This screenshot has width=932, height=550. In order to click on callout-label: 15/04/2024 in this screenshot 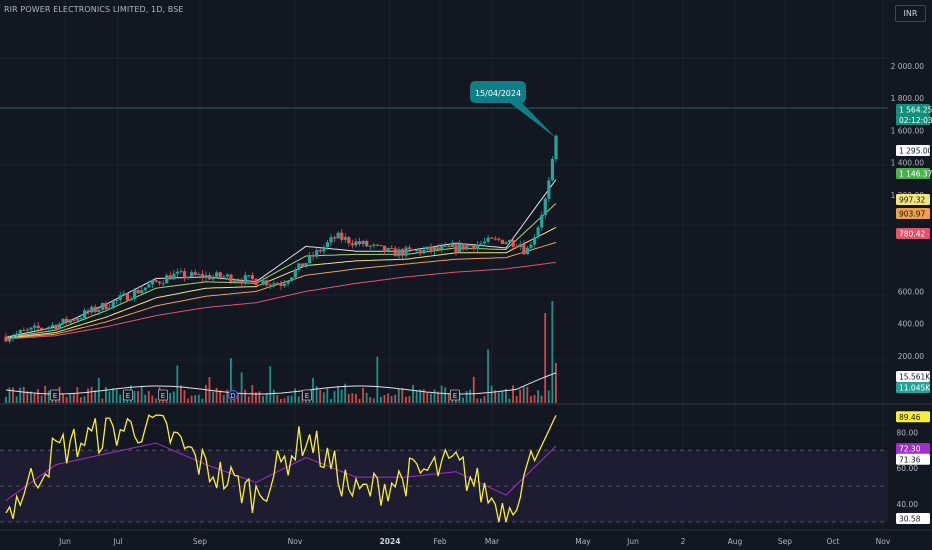, I will do `click(498, 93)`.